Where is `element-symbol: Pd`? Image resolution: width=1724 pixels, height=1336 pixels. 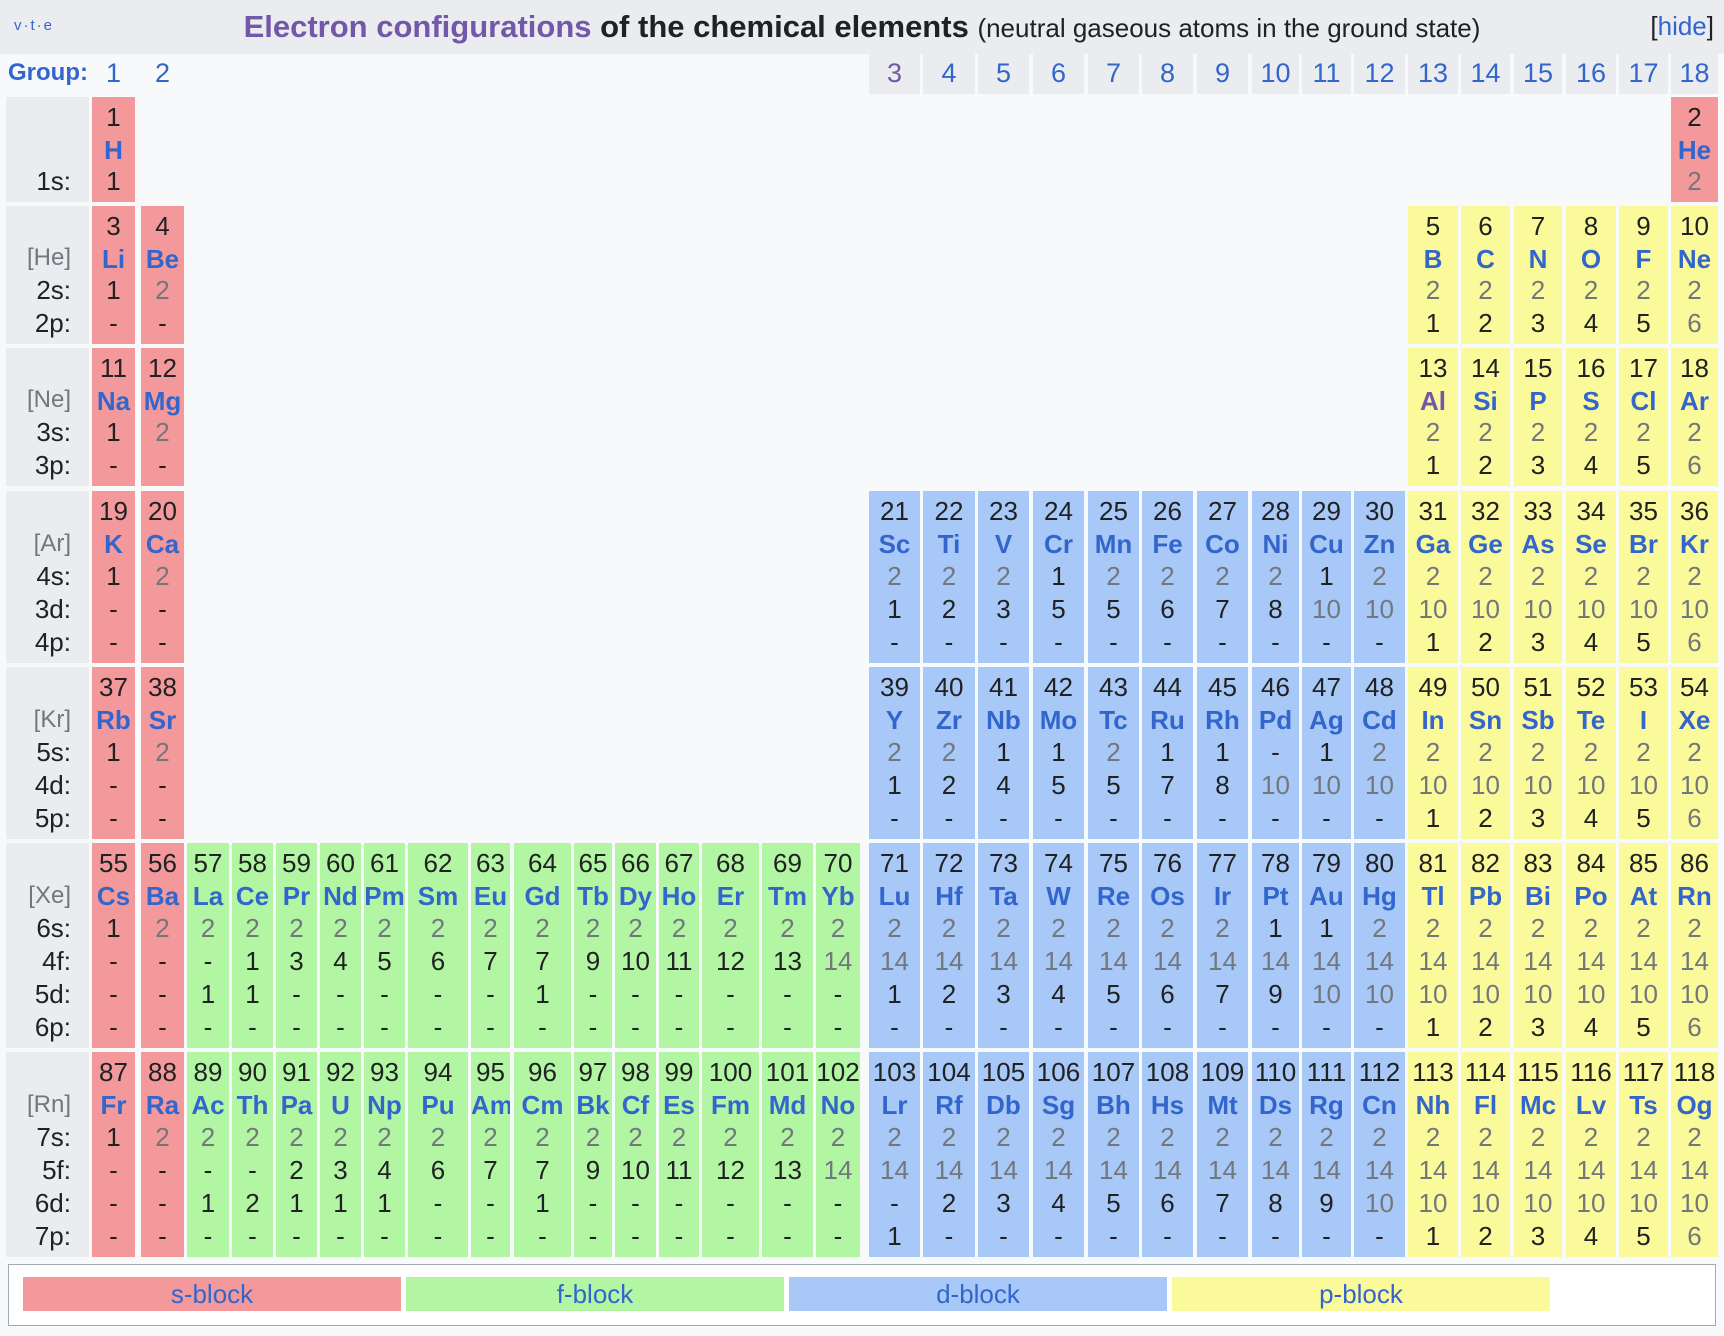 element-symbol: Pd is located at coordinates (1275, 720).